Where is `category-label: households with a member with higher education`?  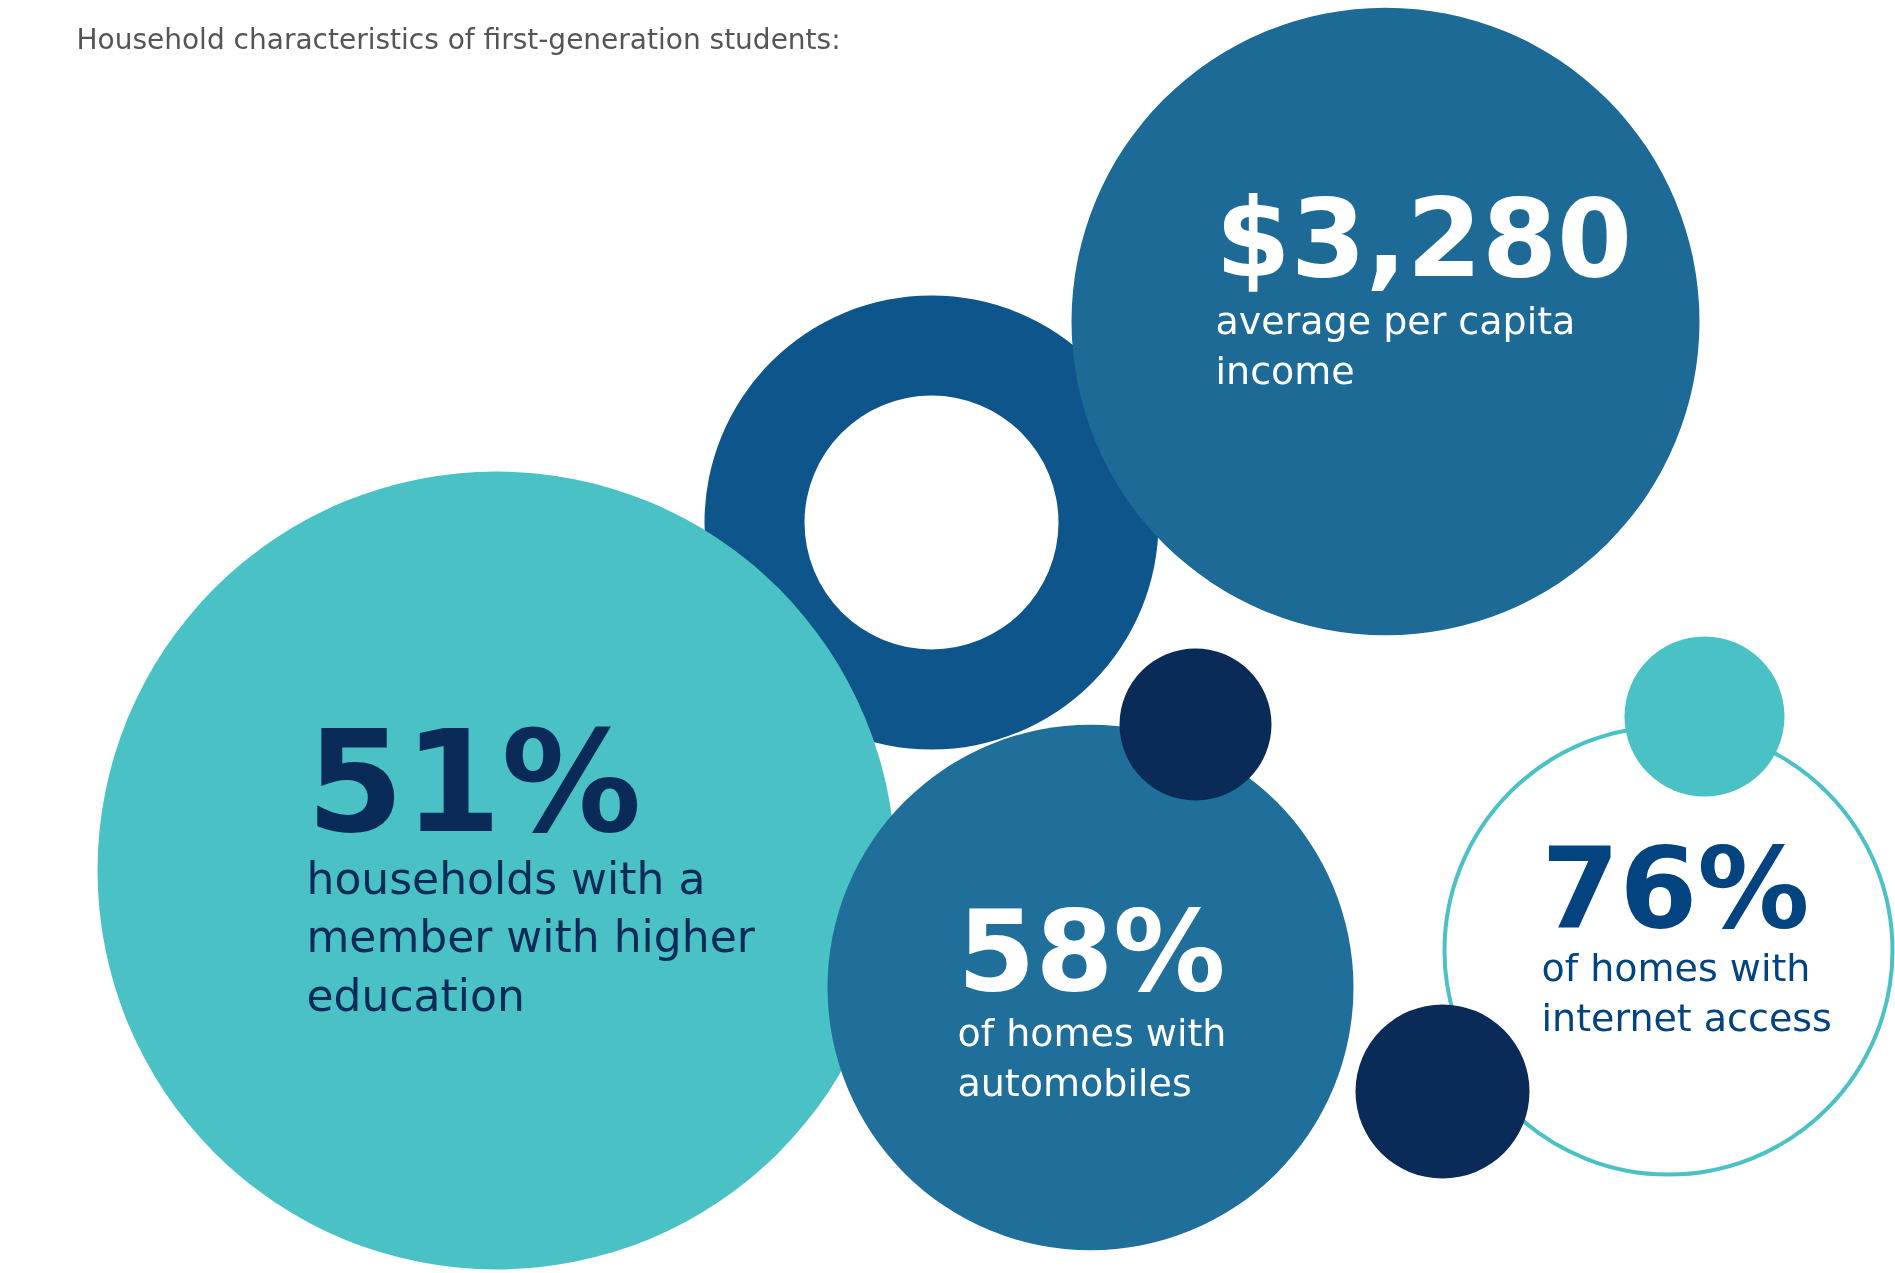 category-label: households with a member with higher education is located at coordinates (531, 936).